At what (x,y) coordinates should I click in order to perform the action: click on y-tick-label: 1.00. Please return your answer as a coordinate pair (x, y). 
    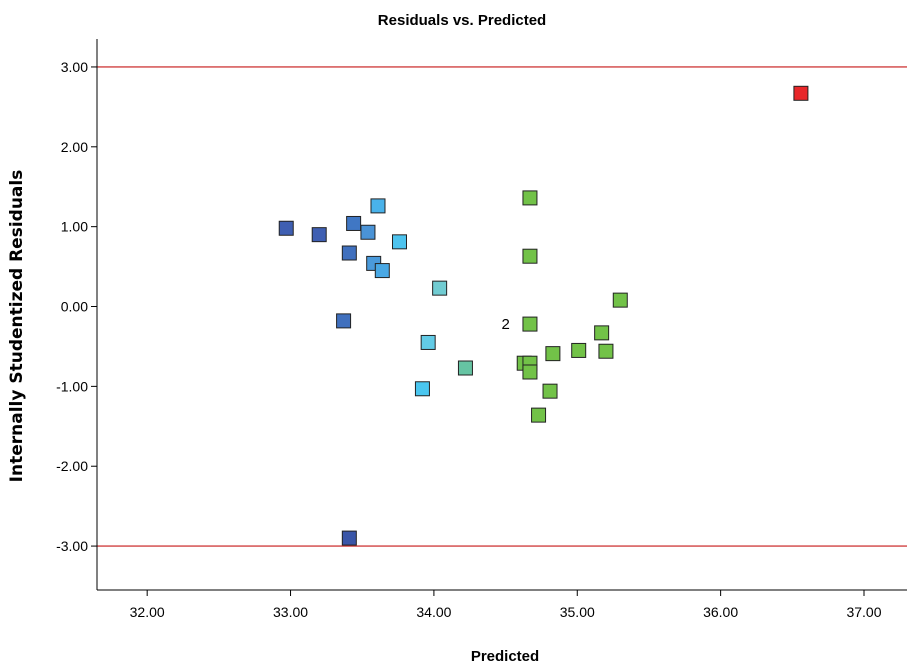
    Looking at the image, I should click on (74, 227).